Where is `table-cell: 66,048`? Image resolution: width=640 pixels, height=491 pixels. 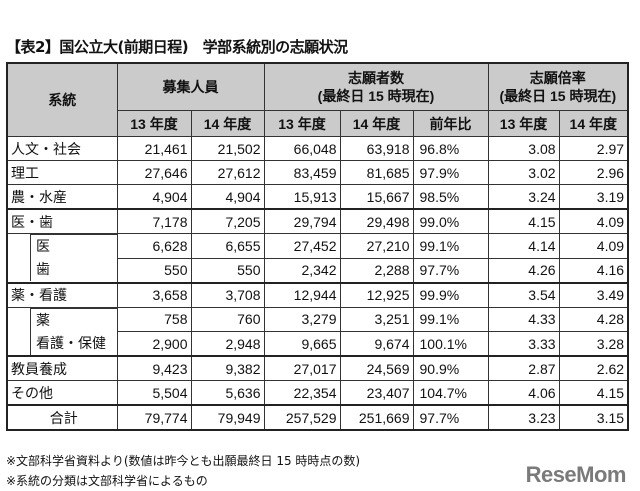 table-cell: 66,048 is located at coordinates (302, 148).